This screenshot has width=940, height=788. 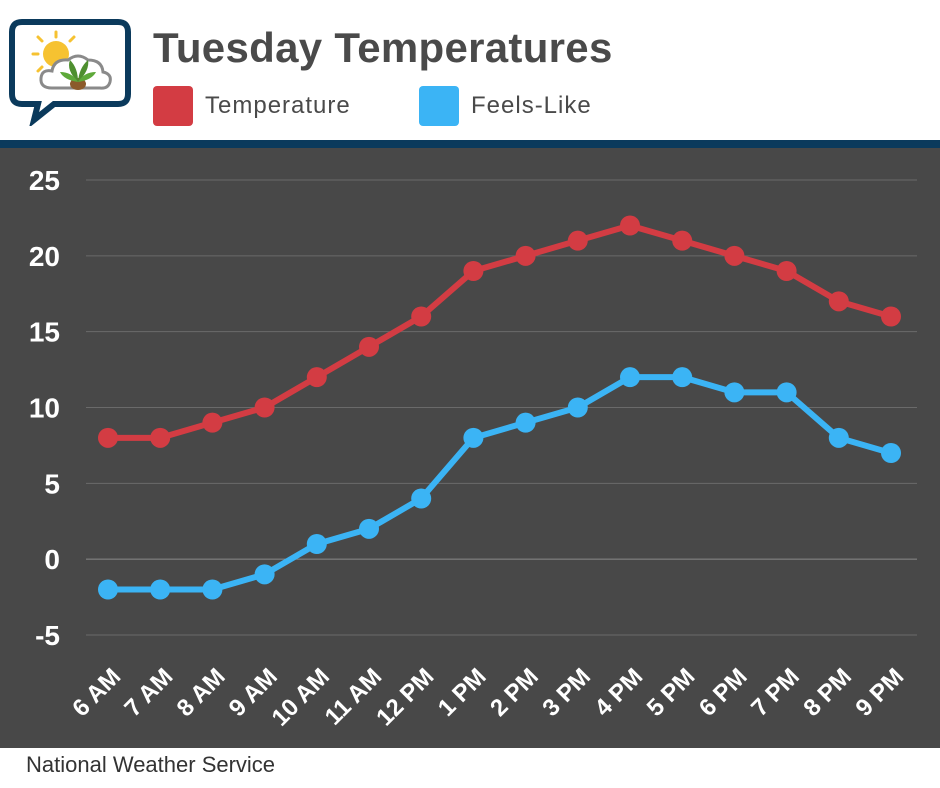 What do you see at coordinates (354, 697) in the screenshot?
I see `x-tick-label: 11 AM` at bounding box center [354, 697].